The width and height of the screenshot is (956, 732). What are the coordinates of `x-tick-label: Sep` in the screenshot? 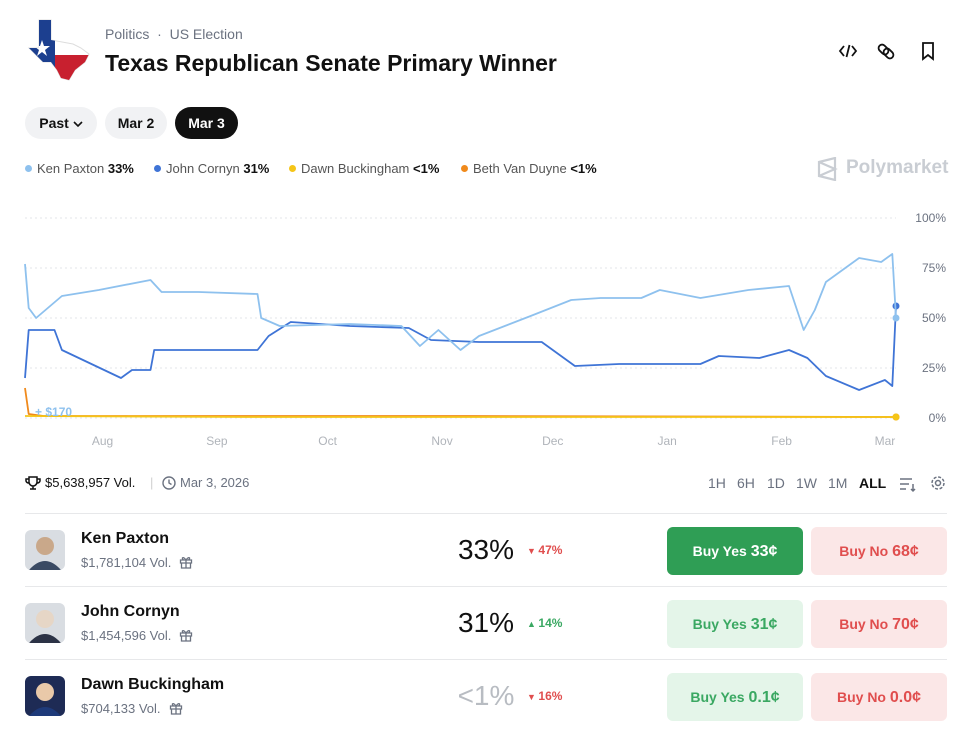 It's located at (217, 441).